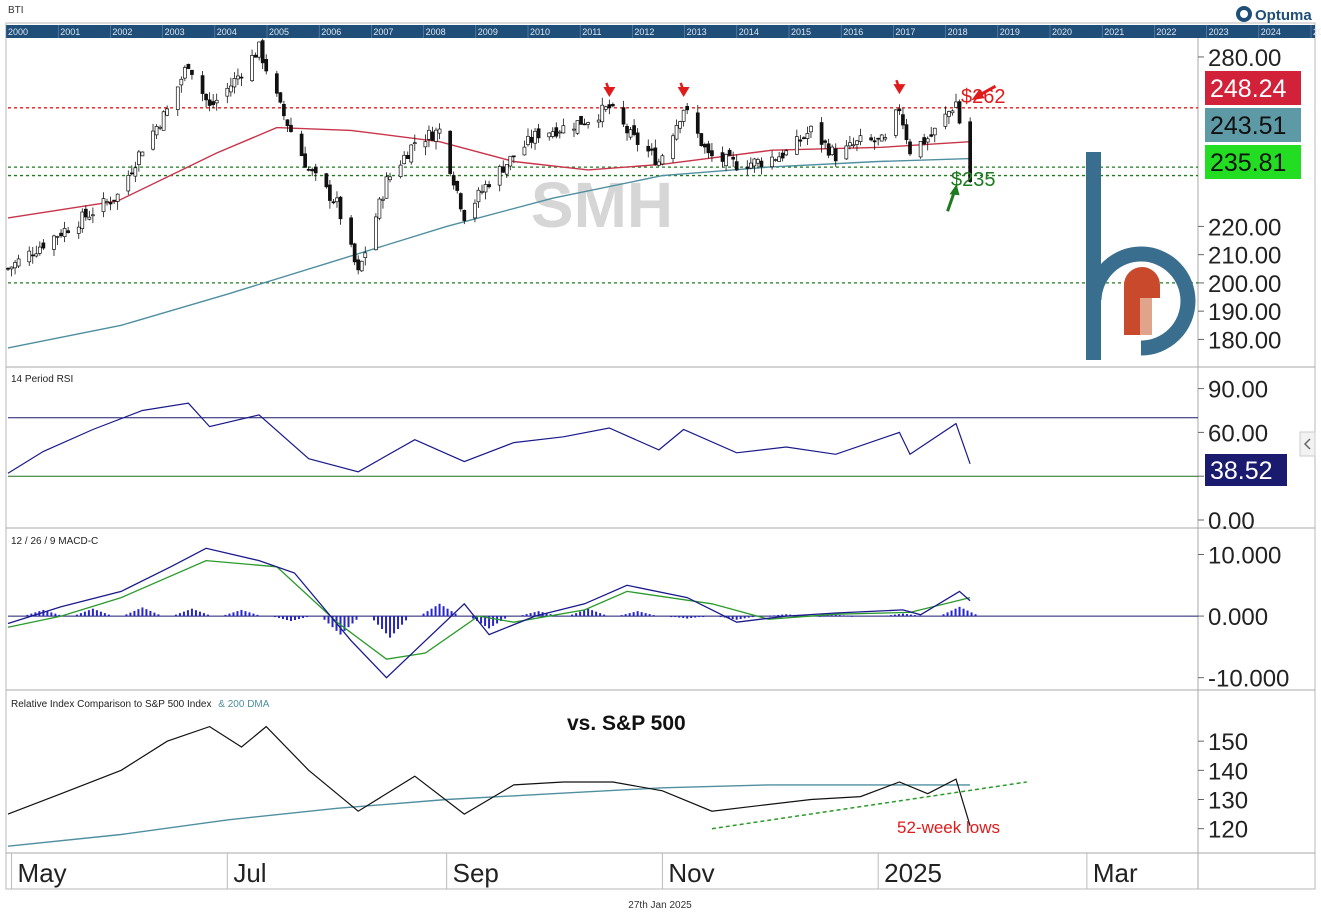 This screenshot has width=1321, height=924. I want to click on timeline-year-label: 2009, so click(488, 32).